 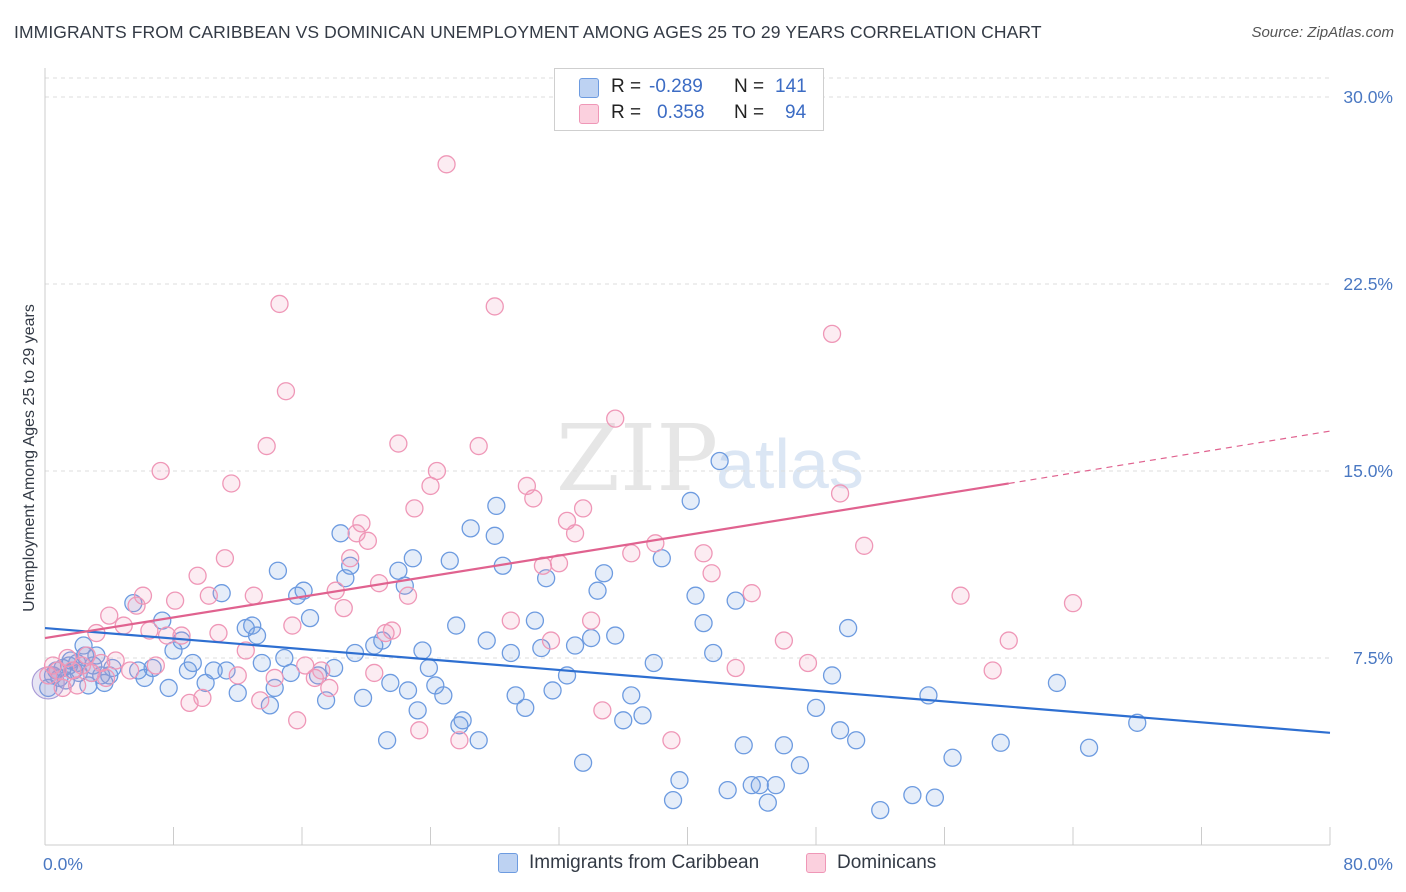 What do you see at coordinates (887, 862) in the screenshot?
I see `bottom-legend-label-dominicans: Dominicans` at bounding box center [887, 862].